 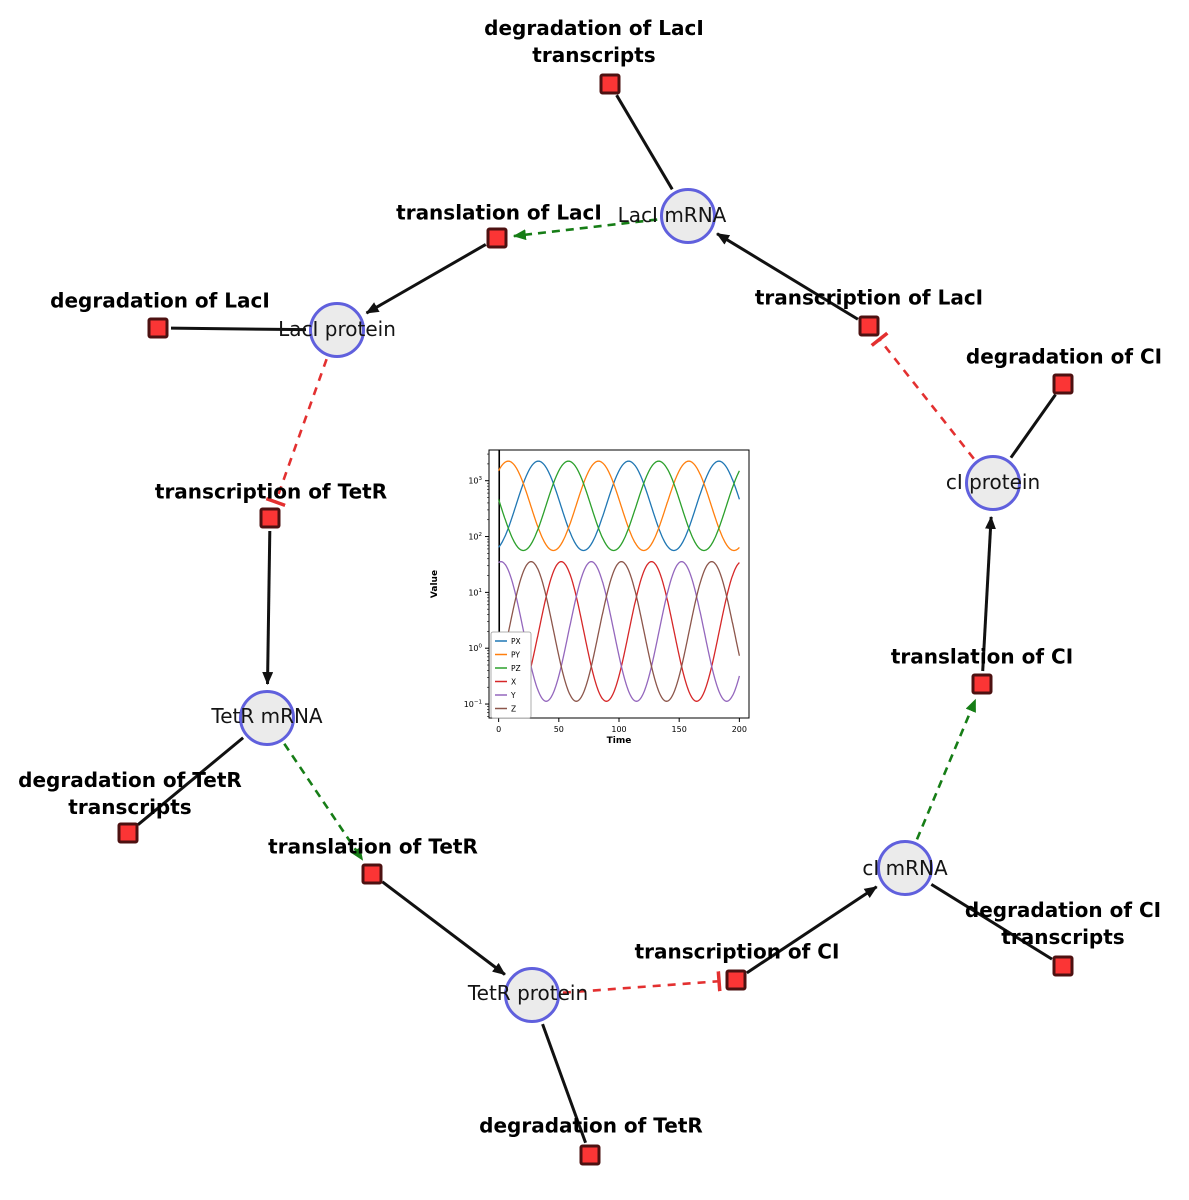 I want to click on chart-y-tick-label: 10⁰, so click(x=475, y=649).